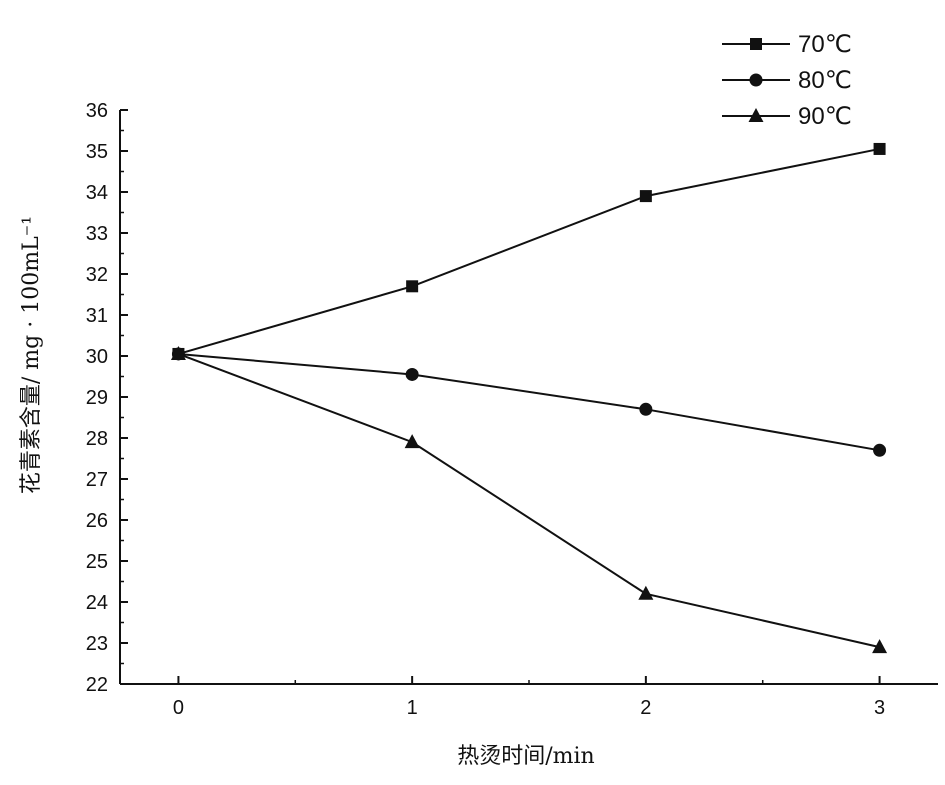 The width and height of the screenshot is (945, 785). I want to click on y-tick-label: 35, so click(97, 152).